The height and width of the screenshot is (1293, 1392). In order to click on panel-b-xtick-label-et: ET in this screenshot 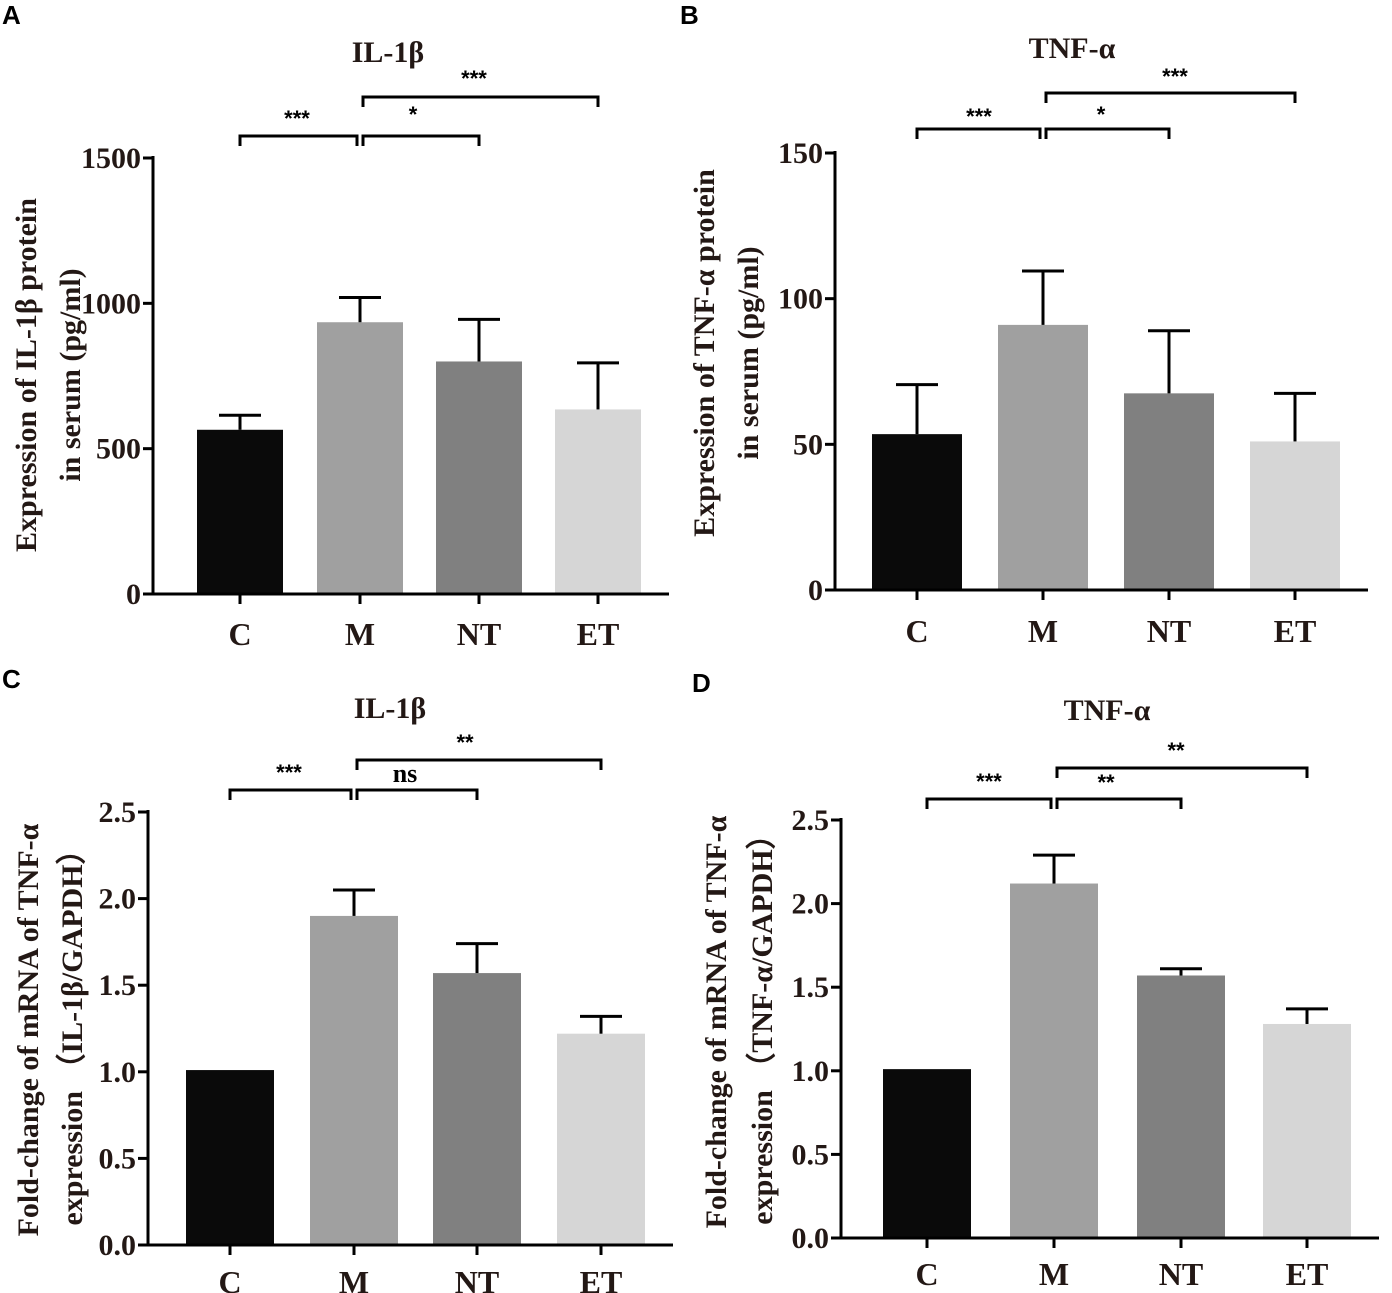, I will do `click(1295, 631)`.